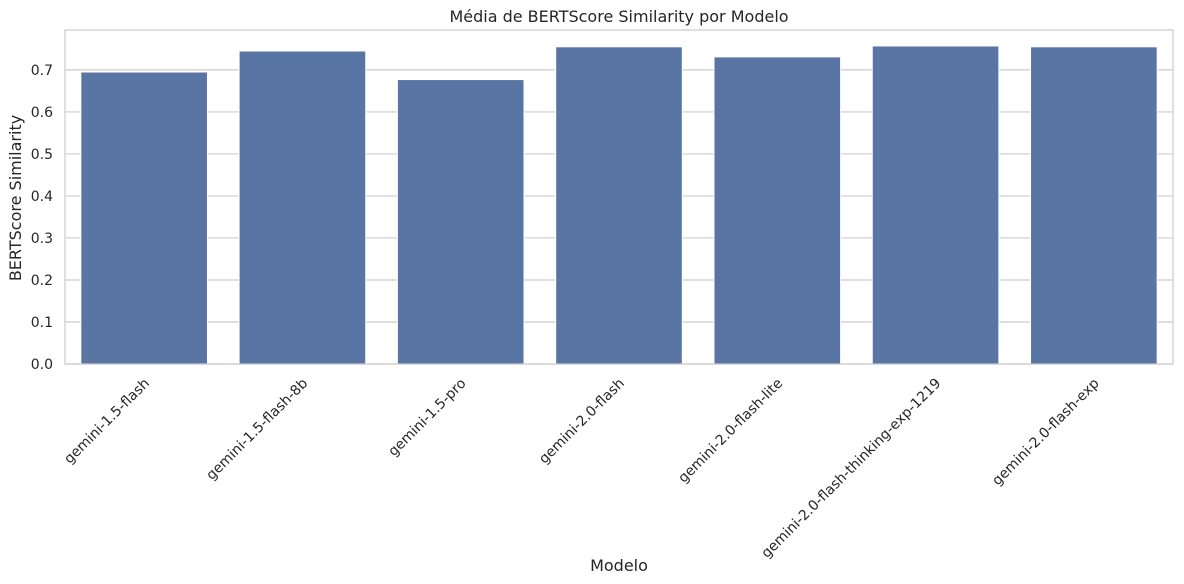 Image resolution: width=1184 pixels, height=584 pixels. What do you see at coordinates (302, 207) in the screenshot?
I see `bar-gemini-1.5-flash-8b` at bounding box center [302, 207].